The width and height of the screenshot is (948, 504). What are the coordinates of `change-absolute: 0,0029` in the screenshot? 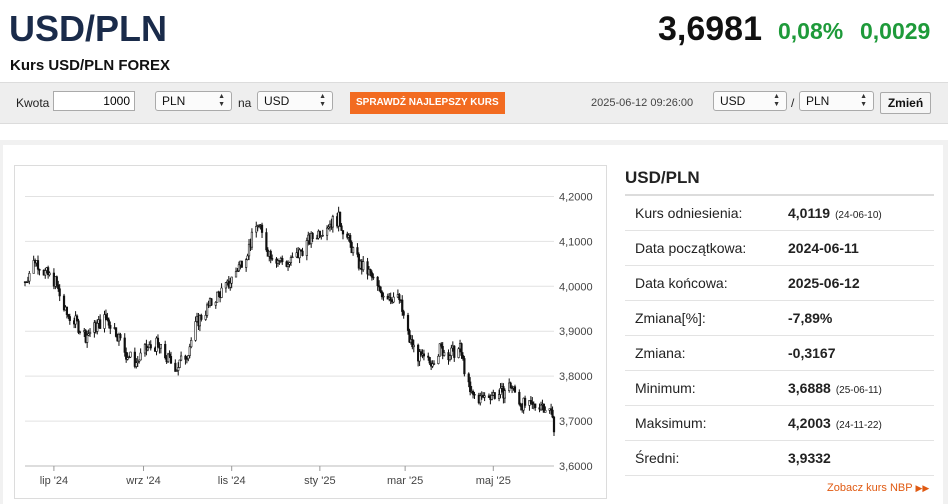 It's located at (895, 31).